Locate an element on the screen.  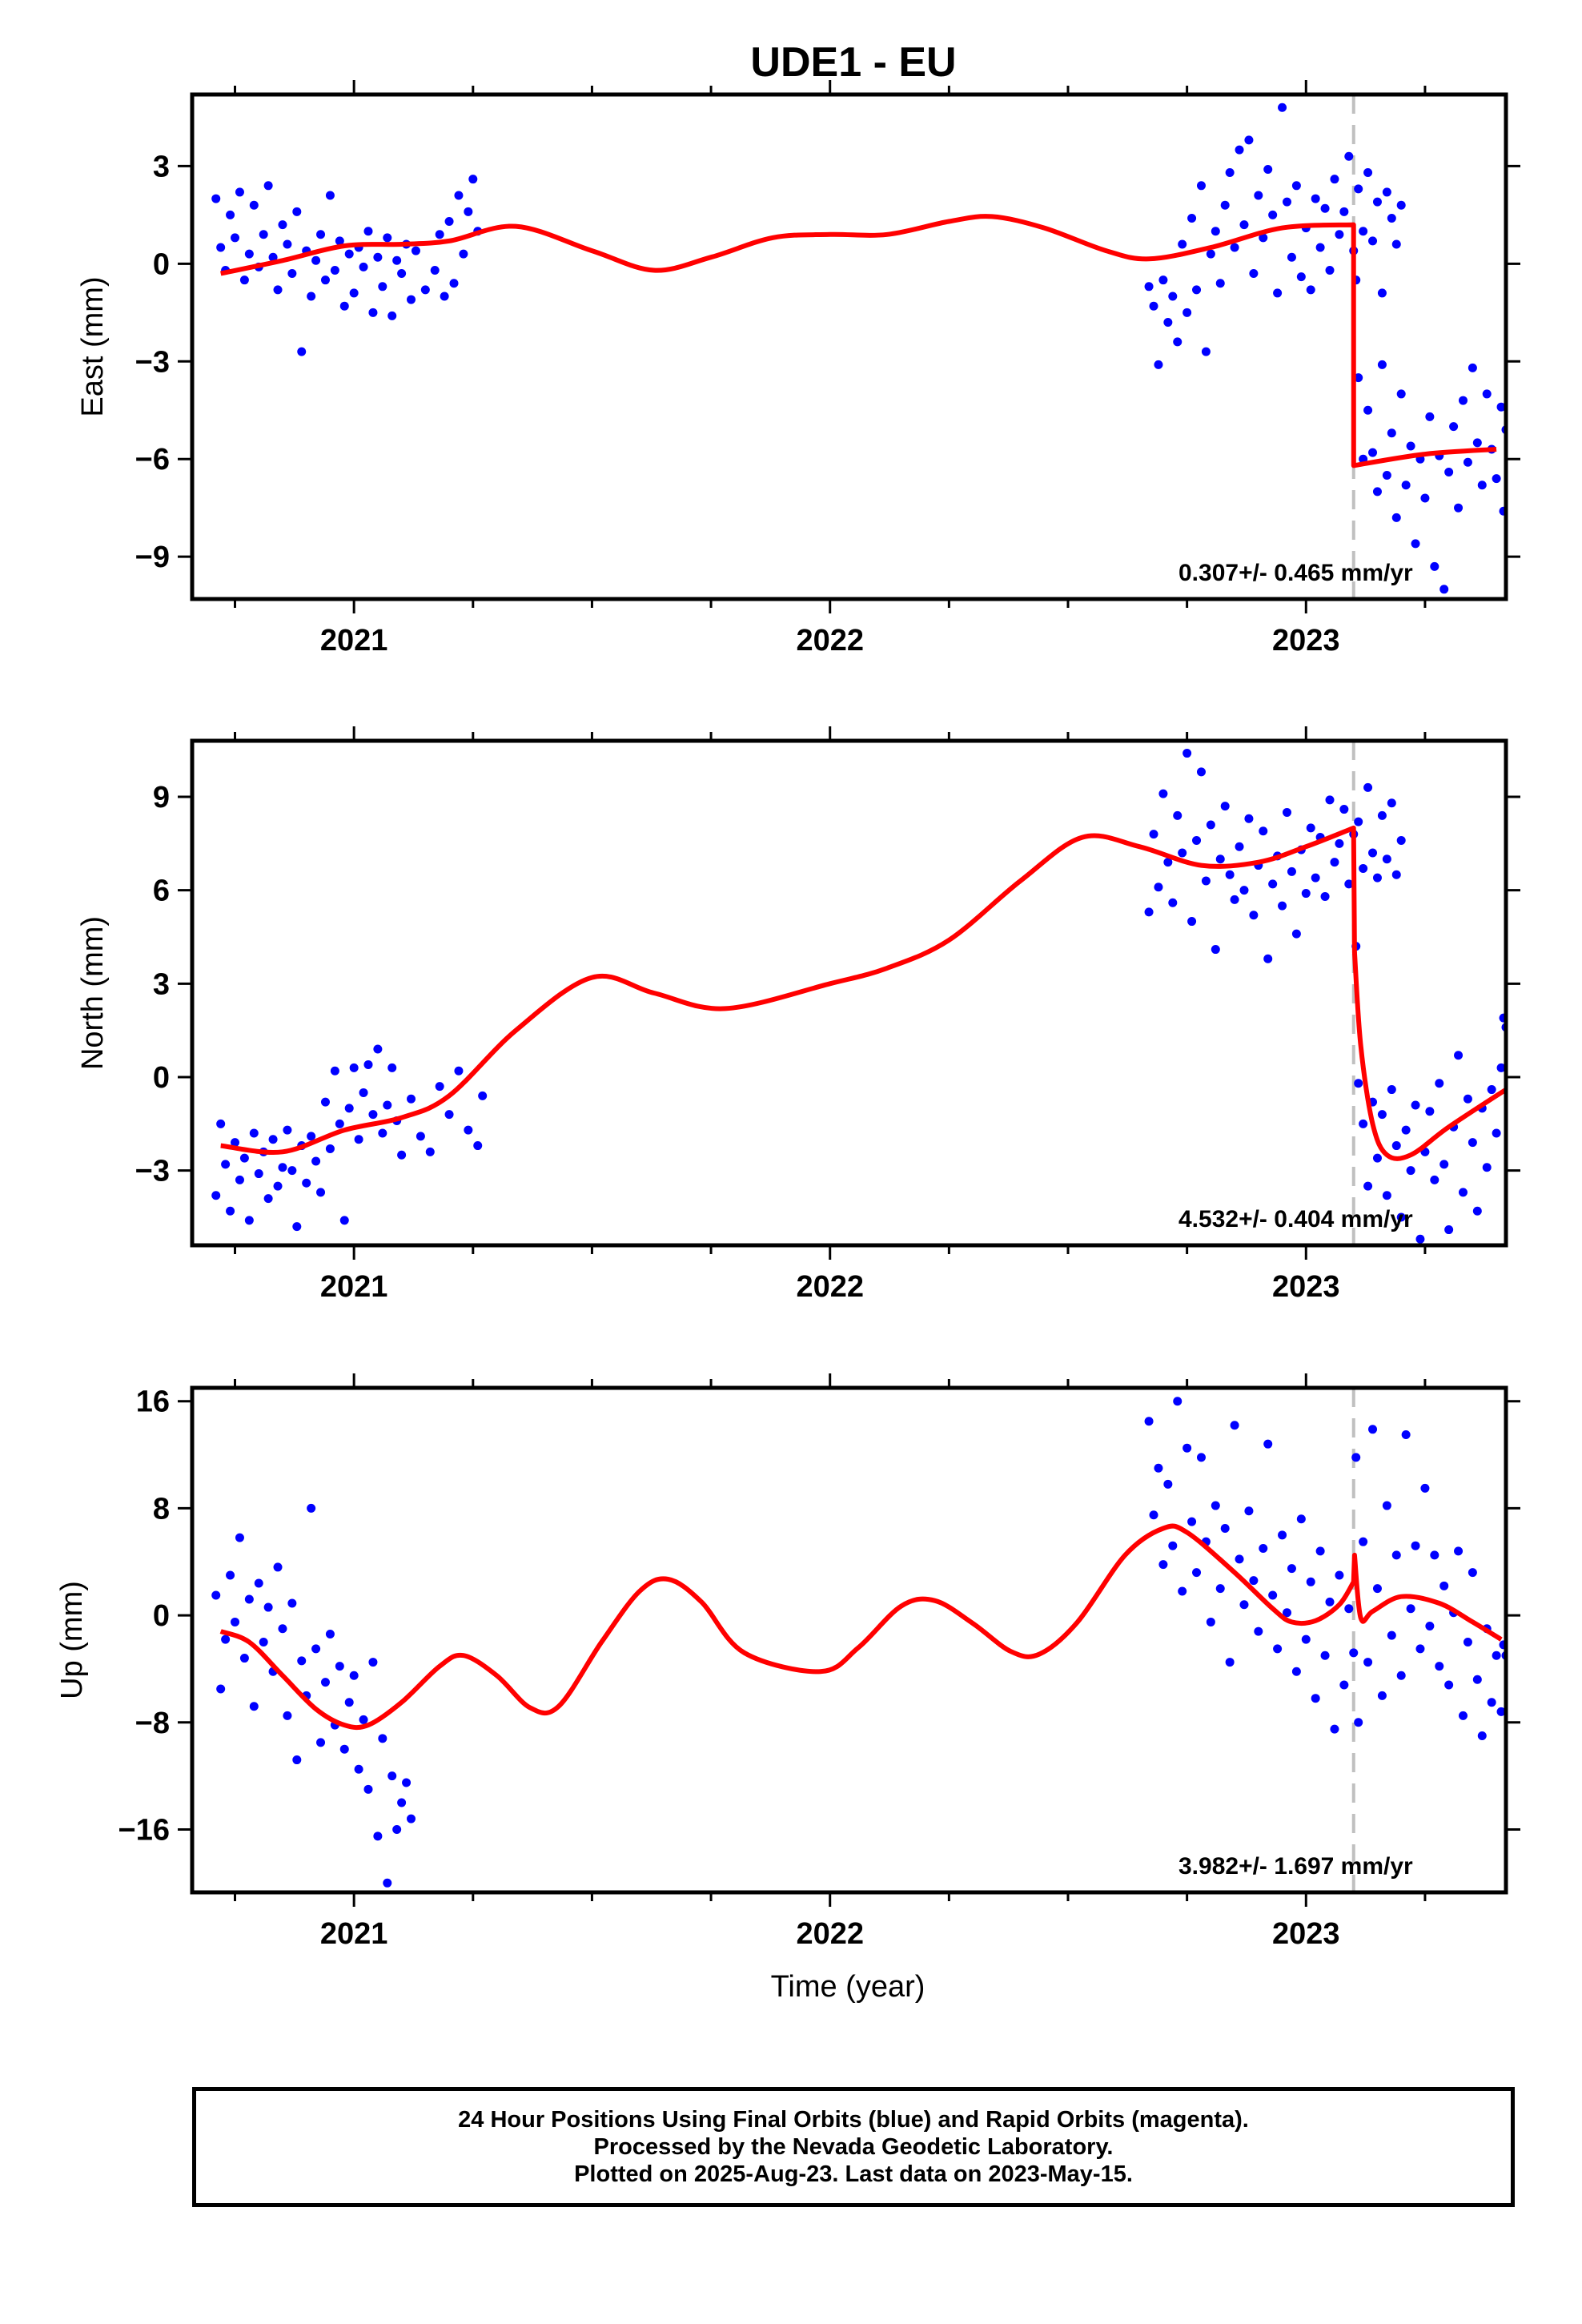
up-velocity-label: 3.982+/- 1.697 mm/yr is located at coordinates (1296, 1867).